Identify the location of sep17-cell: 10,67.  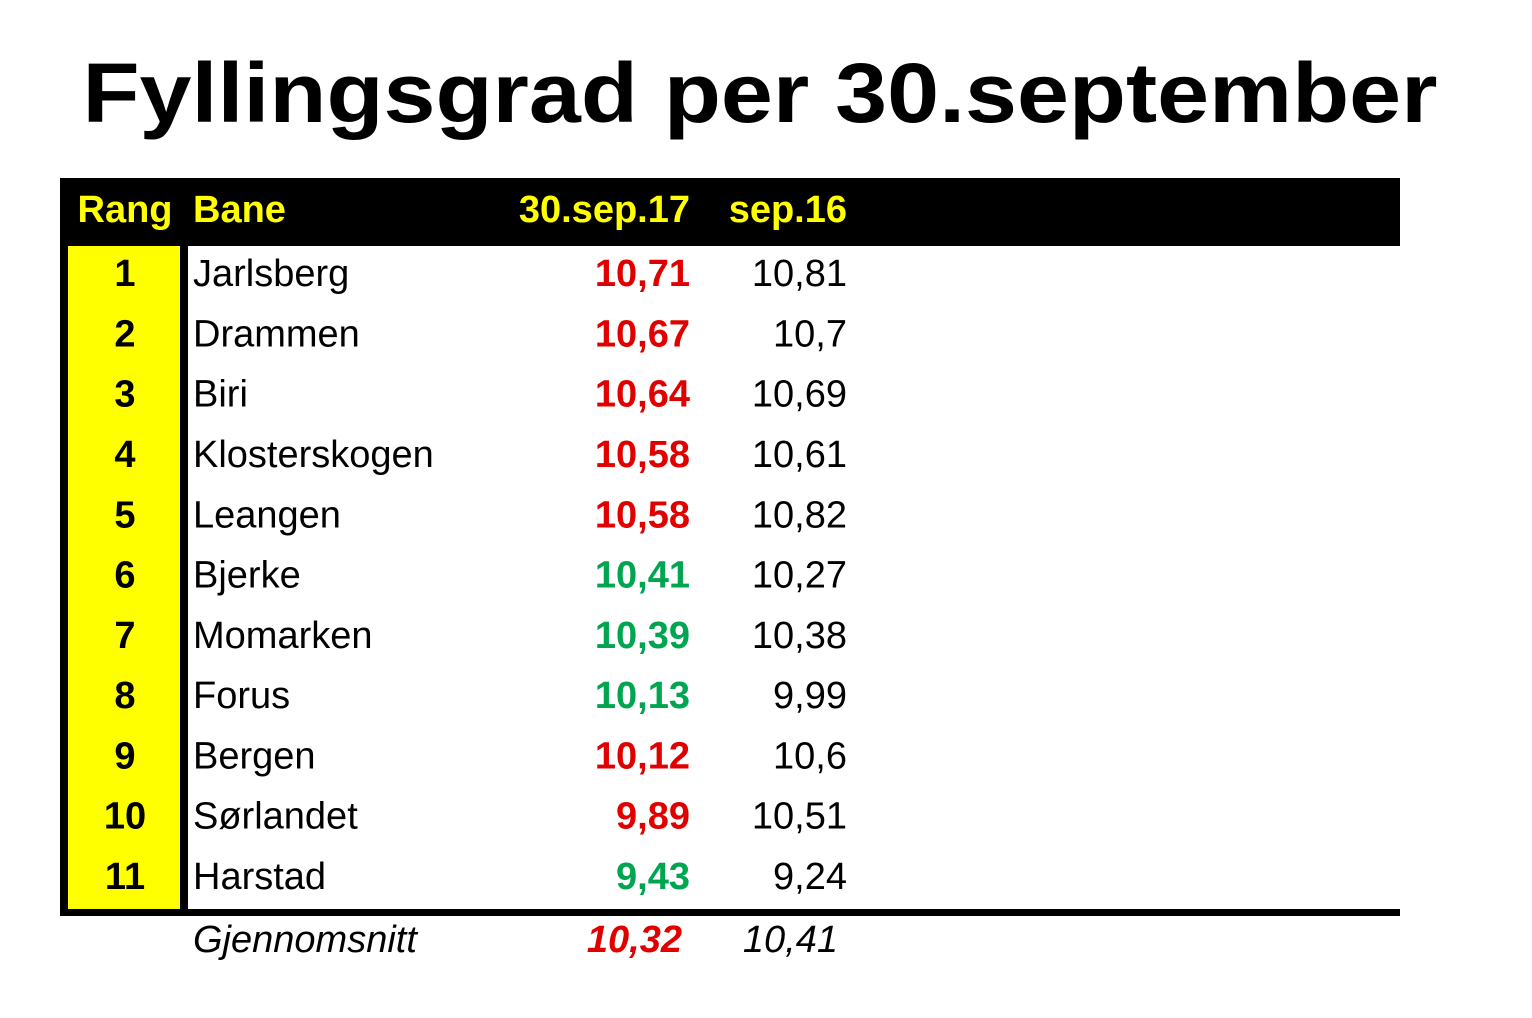
(642, 334).